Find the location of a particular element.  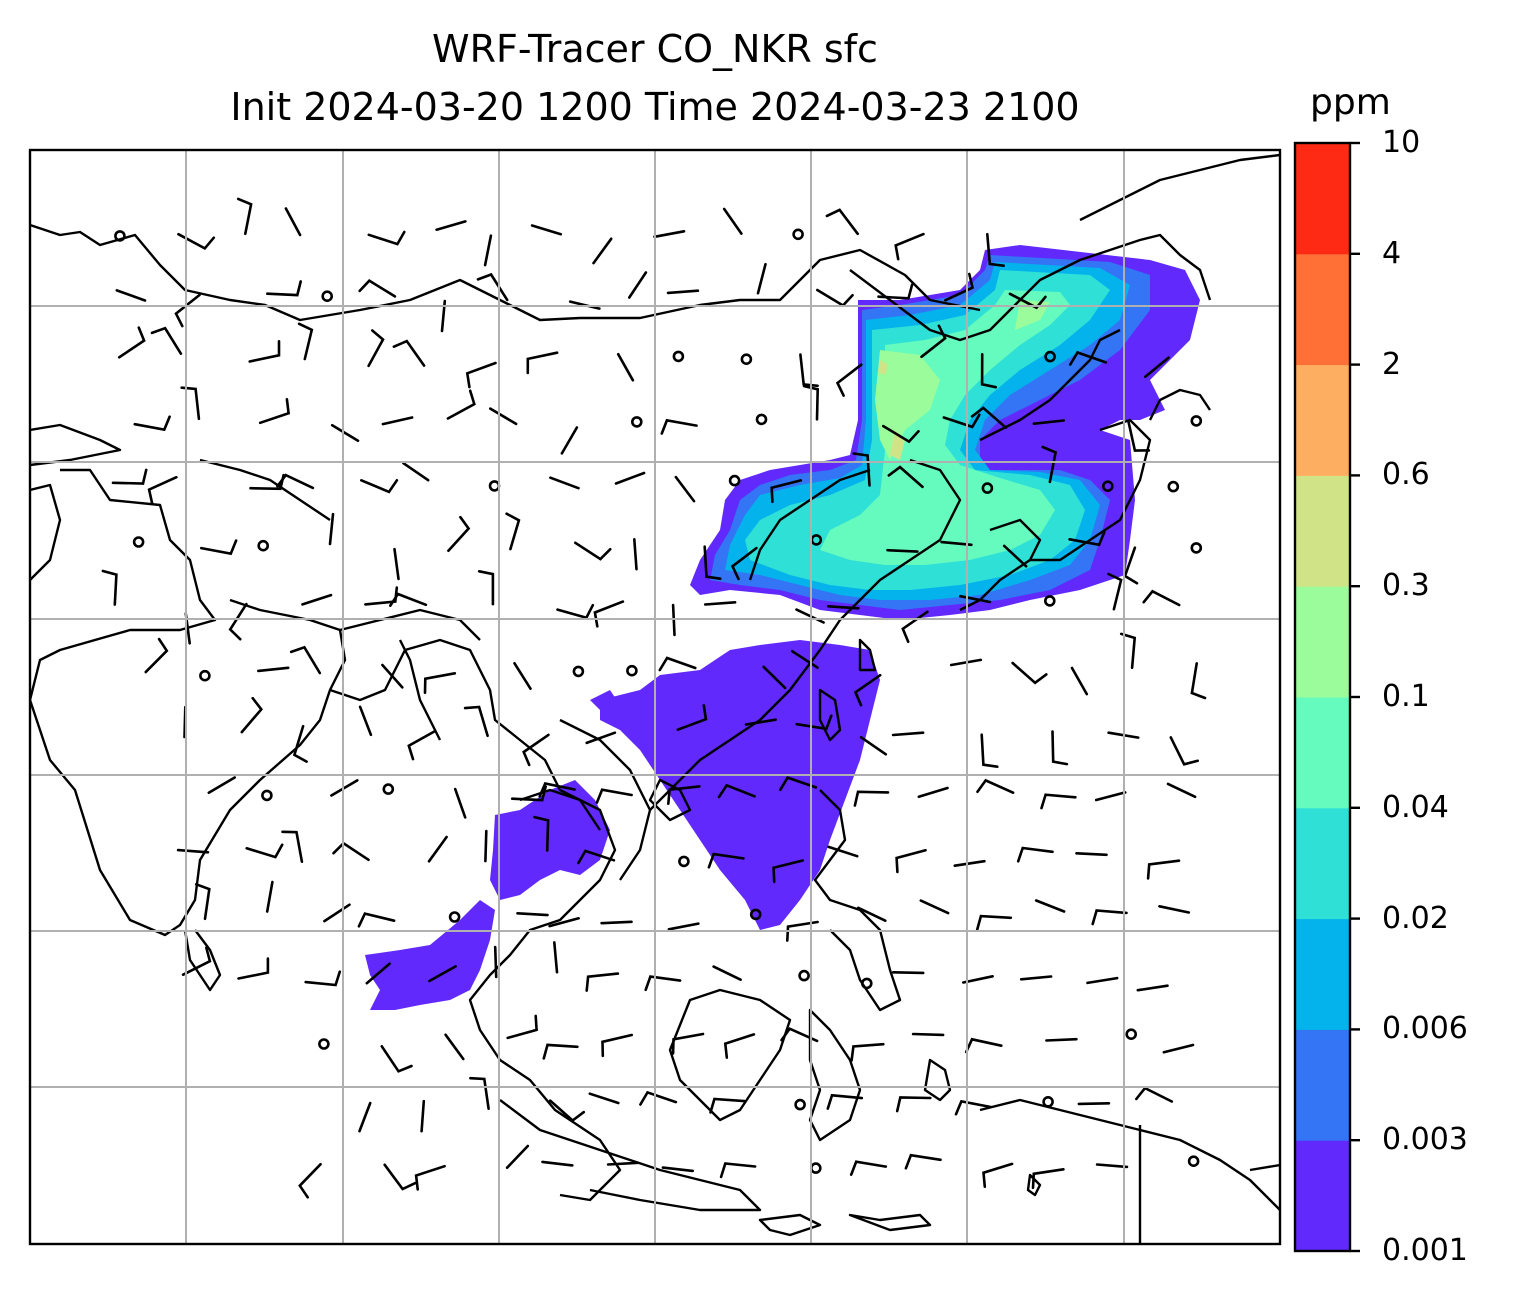

colorbar-tick-label: 10 is located at coordinates (1401, 142).